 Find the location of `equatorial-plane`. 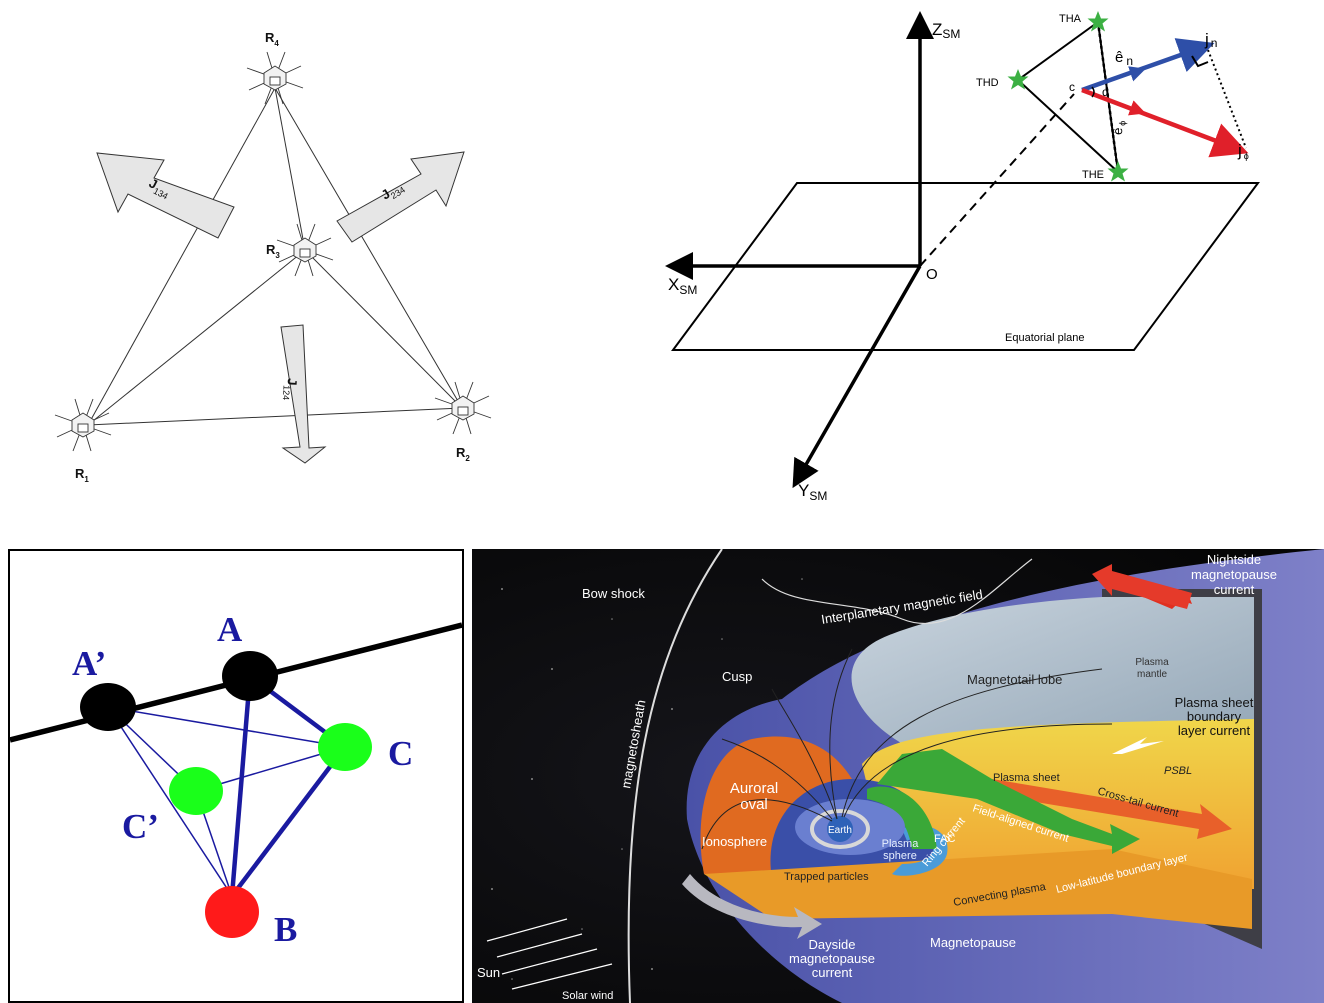

equatorial-plane is located at coordinates (965, 266).